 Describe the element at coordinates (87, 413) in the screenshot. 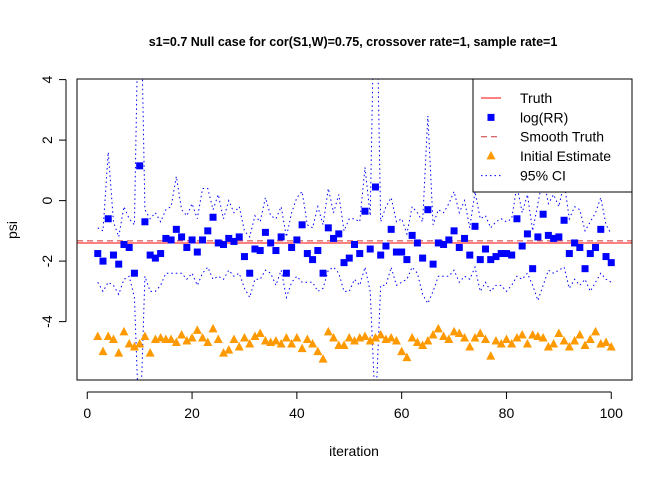

I see `x-tick-label: 0` at that location.